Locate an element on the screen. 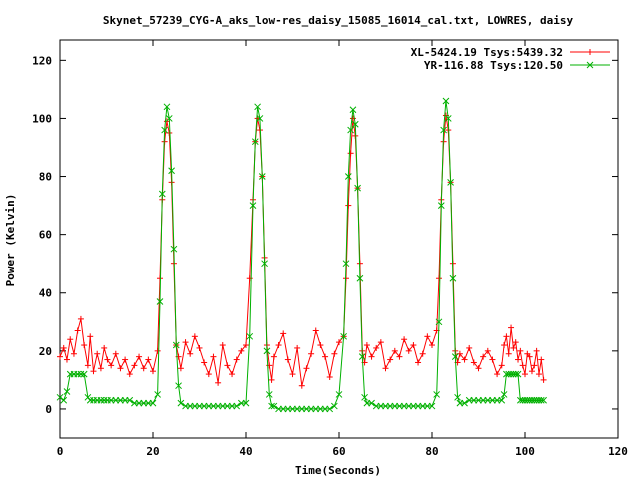 The image size is (640, 480). y-tick-label: 100 is located at coordinates (42, 118).